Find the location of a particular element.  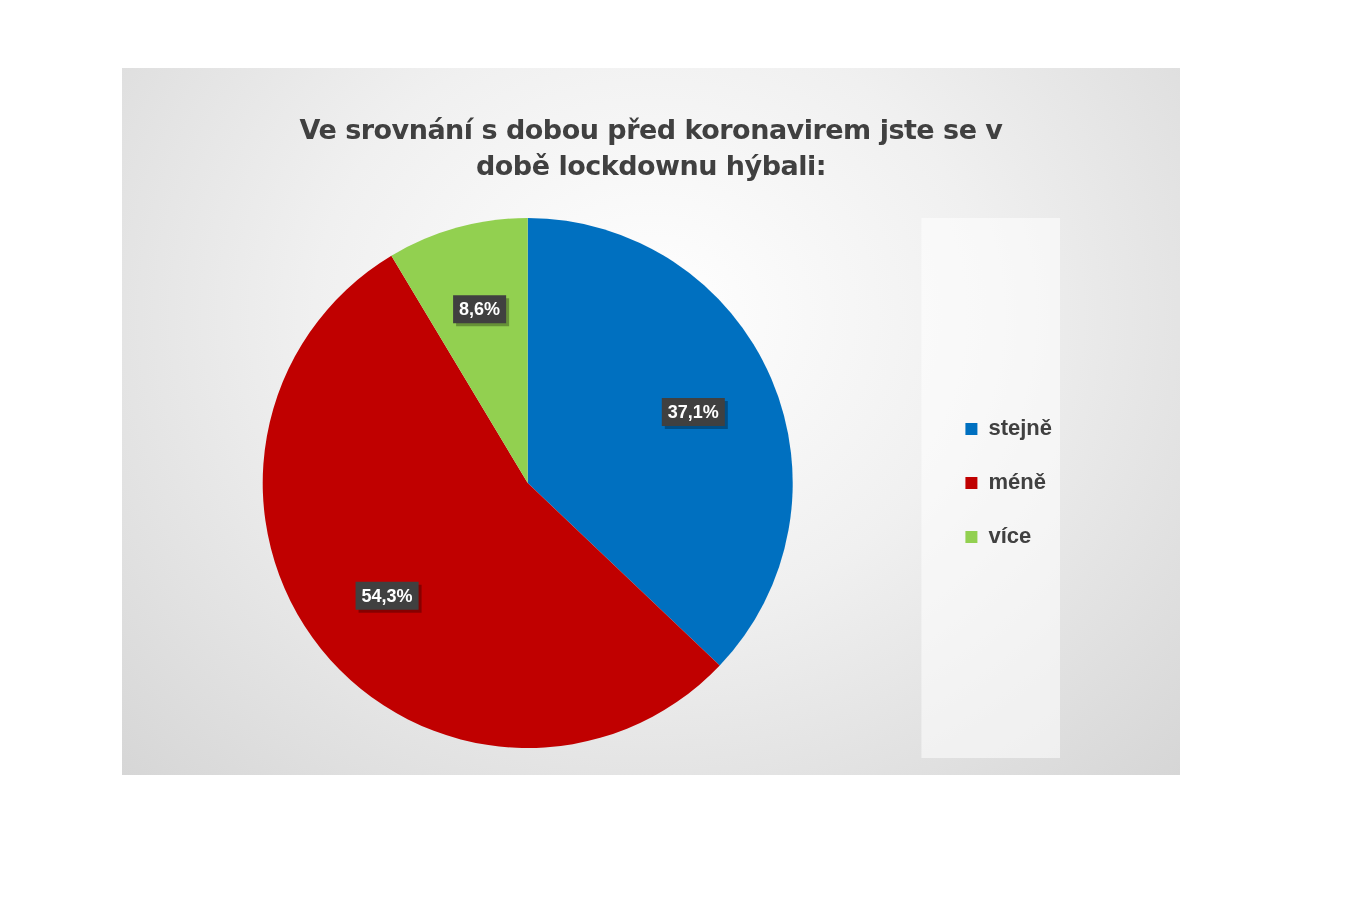

legend-label: méně is located at coordinates (1017, 482).